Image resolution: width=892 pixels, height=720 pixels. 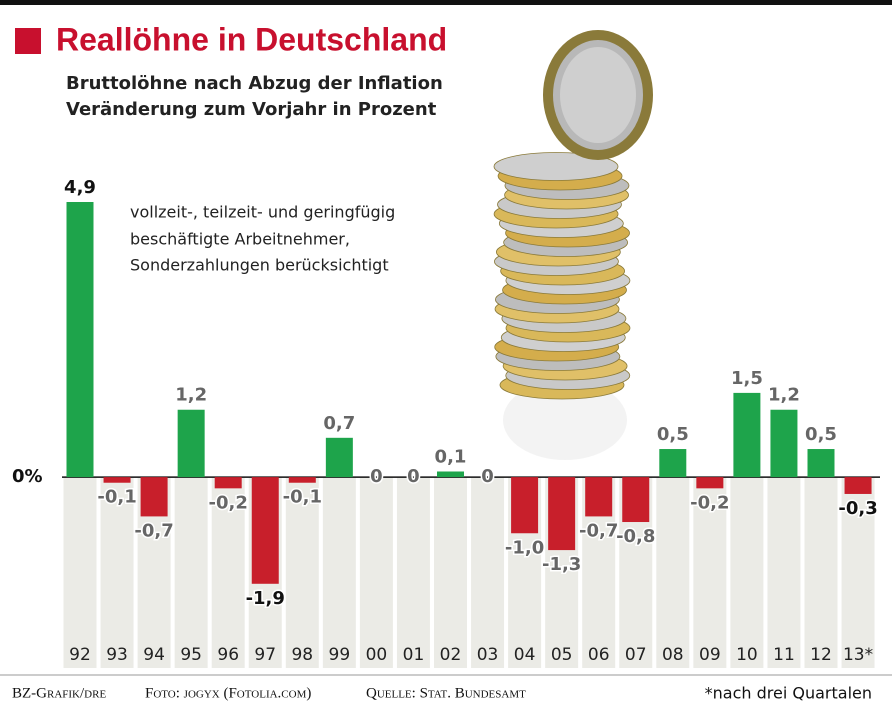 I want to click on x-tick-label: 99, so click(x=340, y=655).